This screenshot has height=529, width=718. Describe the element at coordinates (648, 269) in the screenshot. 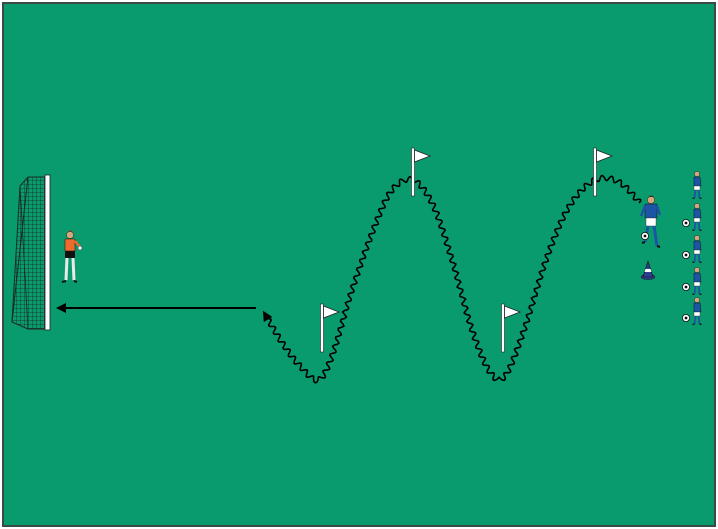

I see `cone-icon` at that location.